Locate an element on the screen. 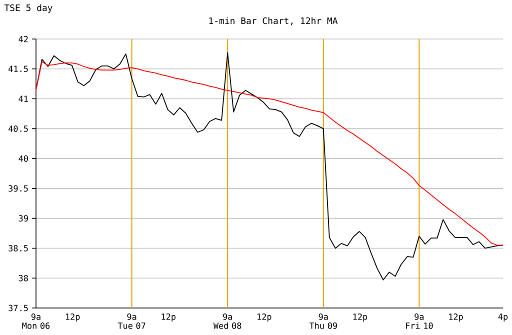 This screenshot has width=512, height=335. x-tick-label: 4p is located at coordinates (503, 318).